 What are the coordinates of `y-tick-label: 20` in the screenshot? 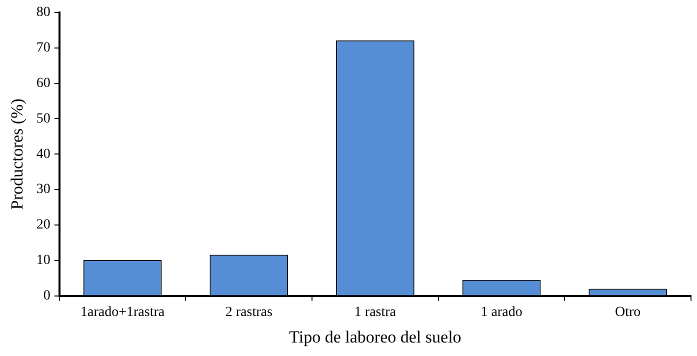 It's located at (43, 225).